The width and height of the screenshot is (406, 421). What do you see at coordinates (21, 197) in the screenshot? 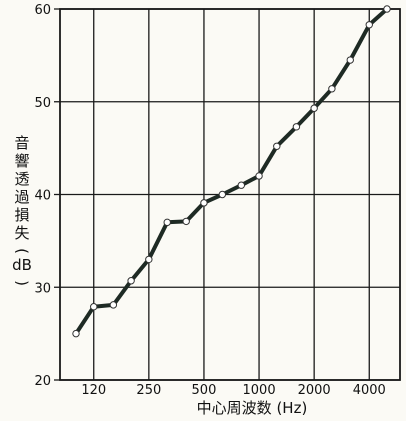
I see `y-axis-title-char: 過` at bounding box center [21, 197].